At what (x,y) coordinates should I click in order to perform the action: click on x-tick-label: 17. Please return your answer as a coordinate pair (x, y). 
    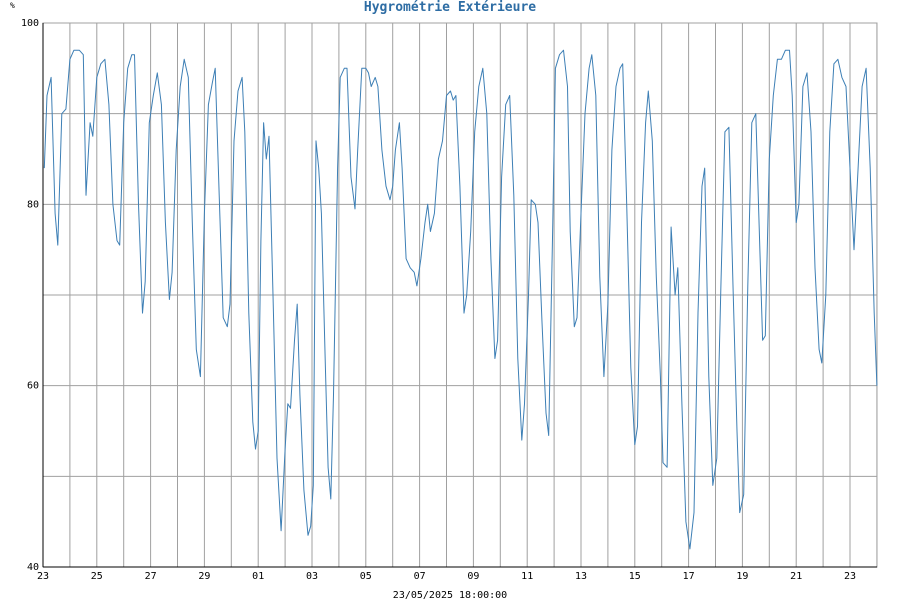
    Looking at the image, I should click on (689, 576).